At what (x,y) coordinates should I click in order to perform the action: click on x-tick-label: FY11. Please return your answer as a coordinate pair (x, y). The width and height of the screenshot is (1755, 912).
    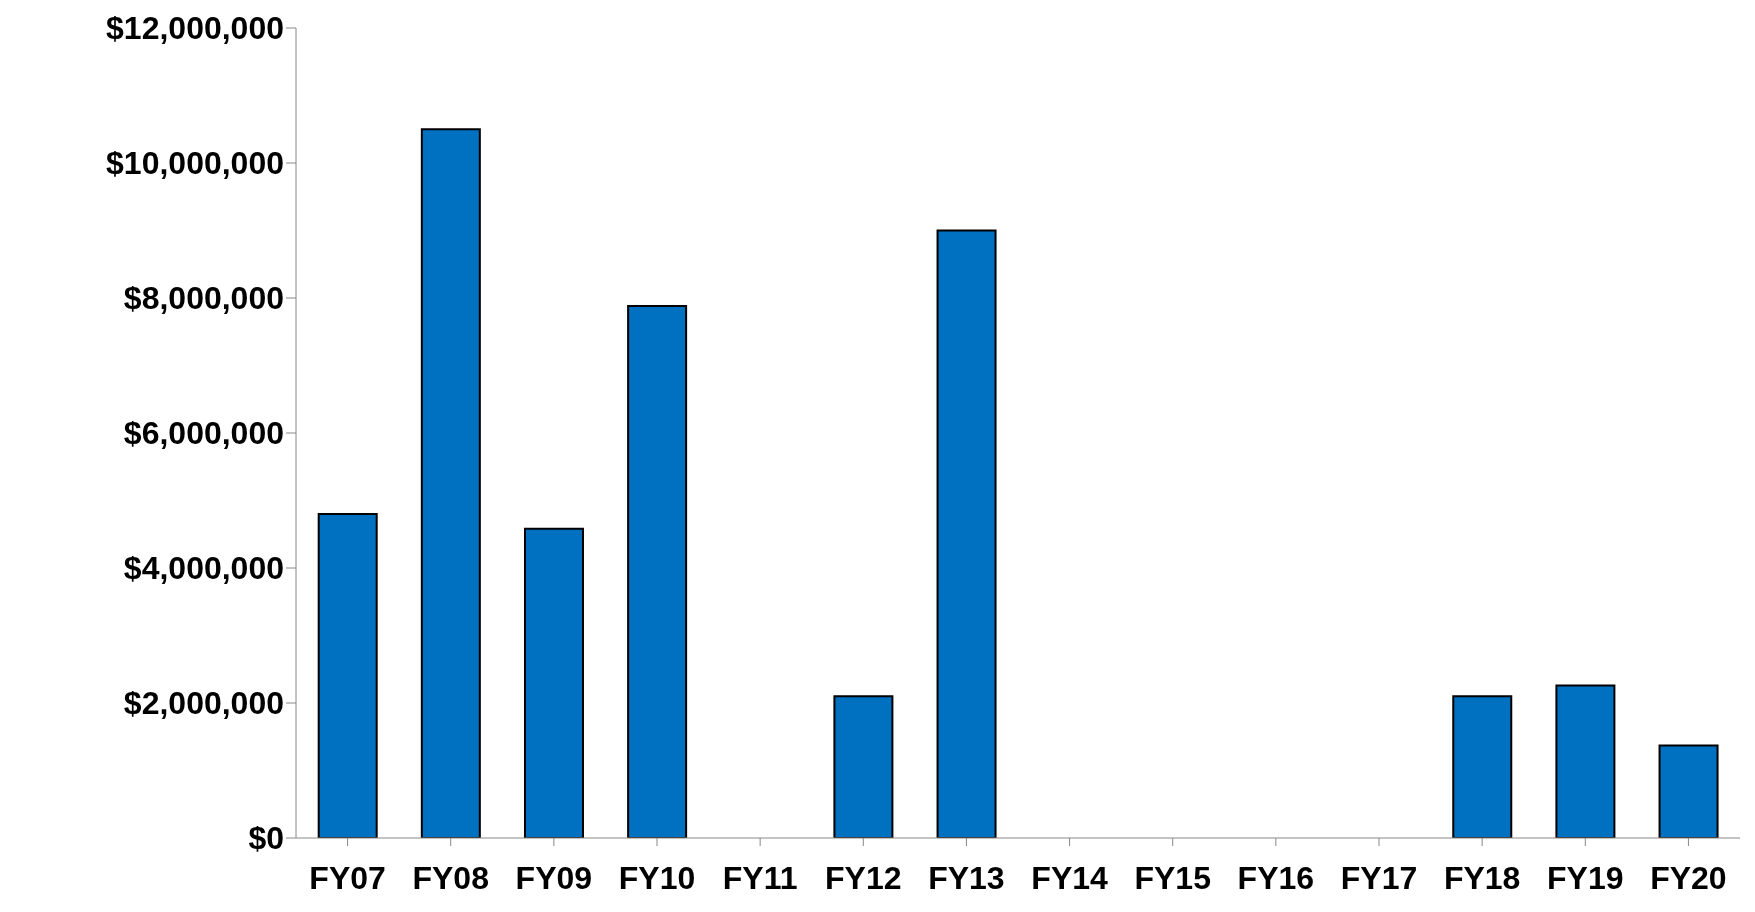
    Looking at the image, I should click on (760, 877).